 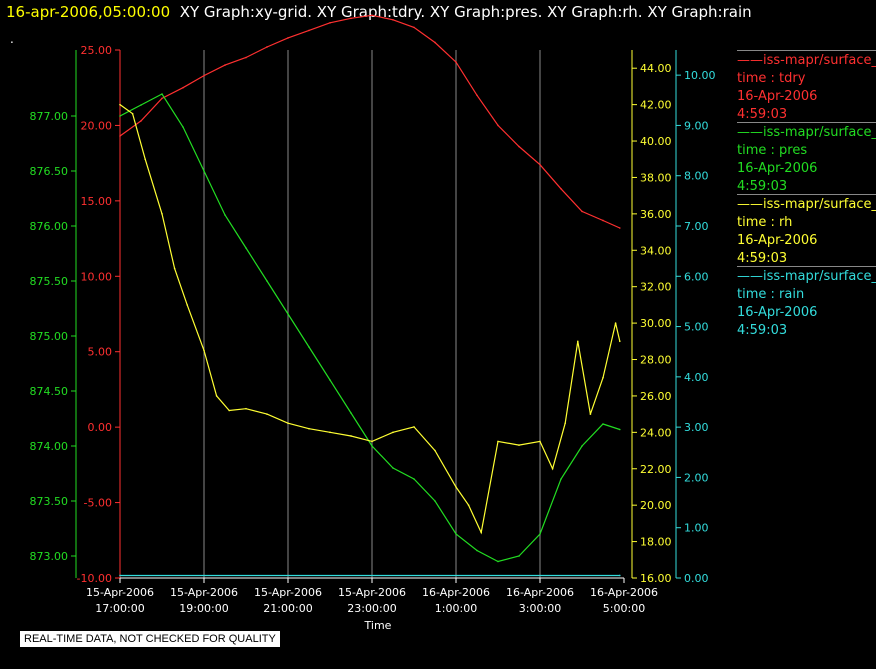 I want to click on x-tick-label-date: 15-Apr-2006, so click(x=372, y=592).